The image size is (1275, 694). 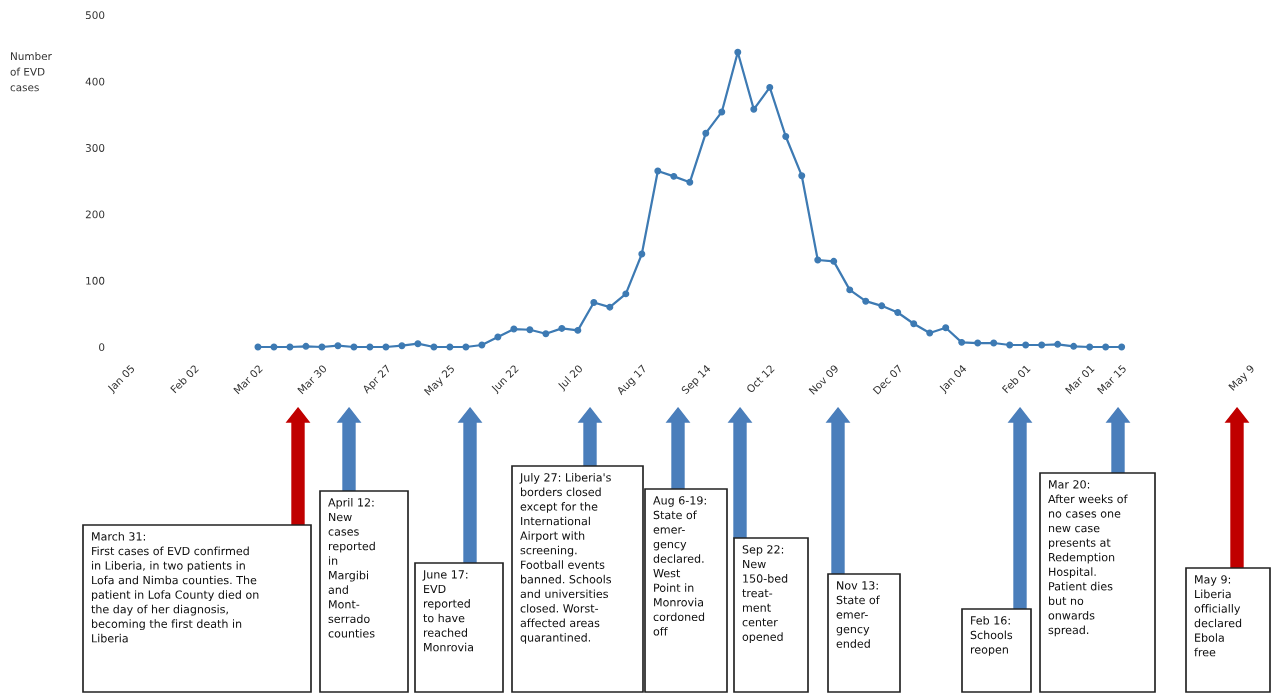 I want to click on x-tick-label: Jul 20, so click(x=570, y=378).